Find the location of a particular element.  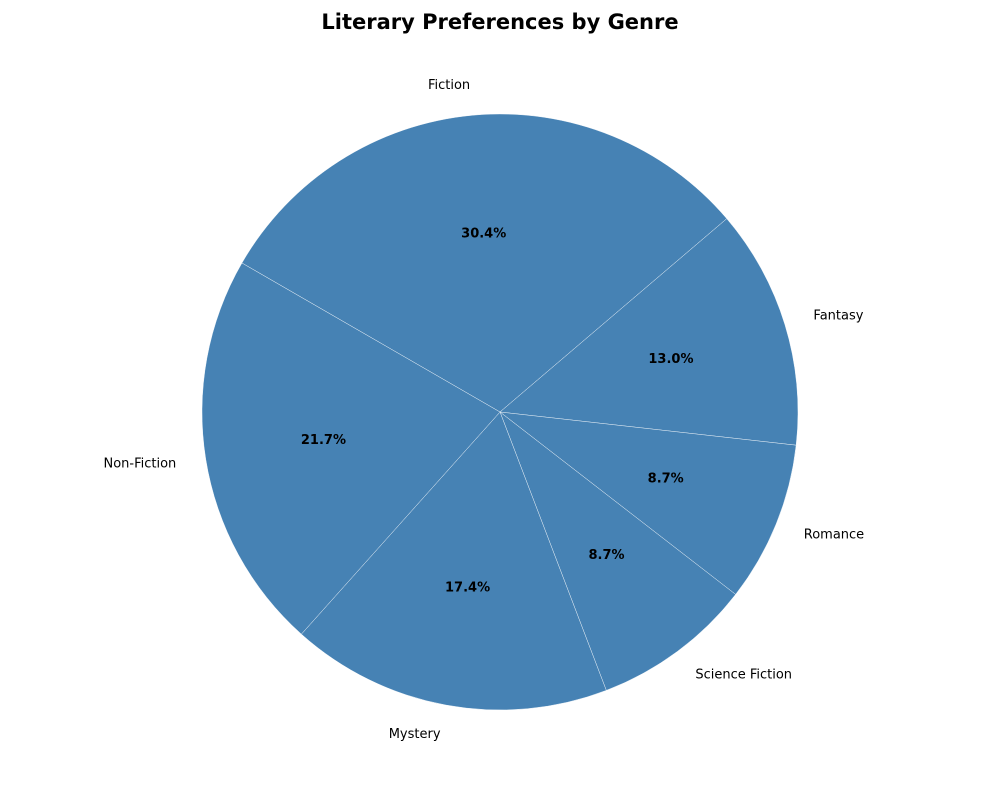

category-label-mystery: Mystery is located at coordinates (415, 734).